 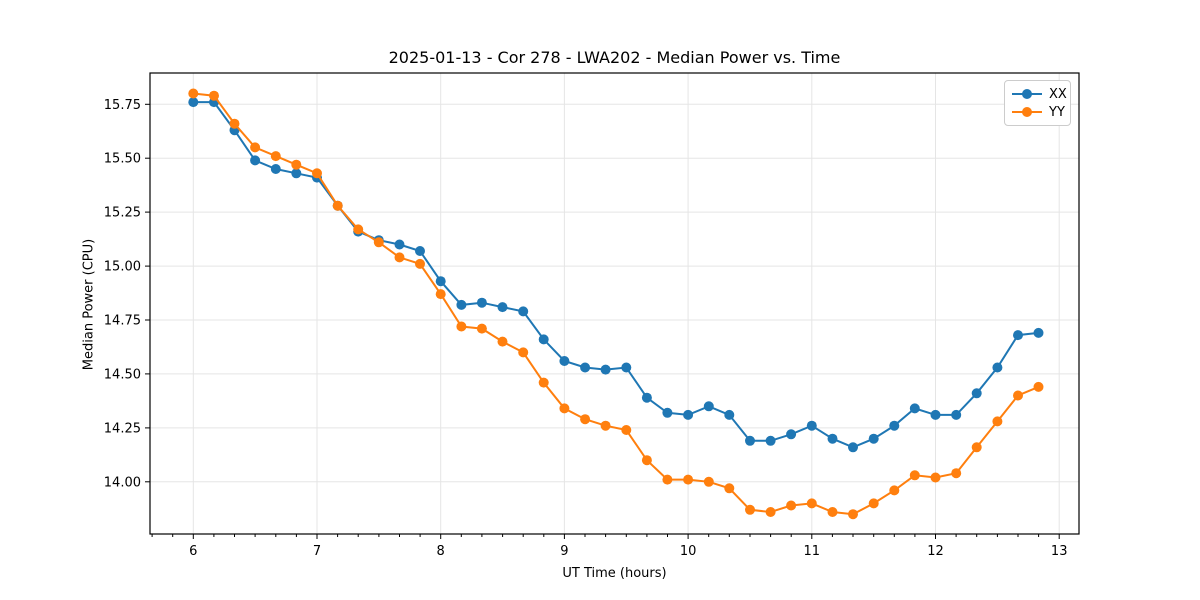 I want to click on svg-text: 8, so click(x=441, y=551).